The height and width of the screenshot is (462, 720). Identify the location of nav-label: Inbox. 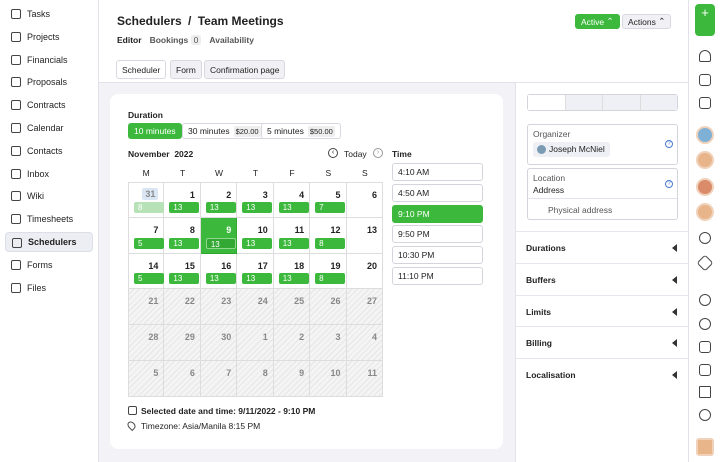
(38, 173).